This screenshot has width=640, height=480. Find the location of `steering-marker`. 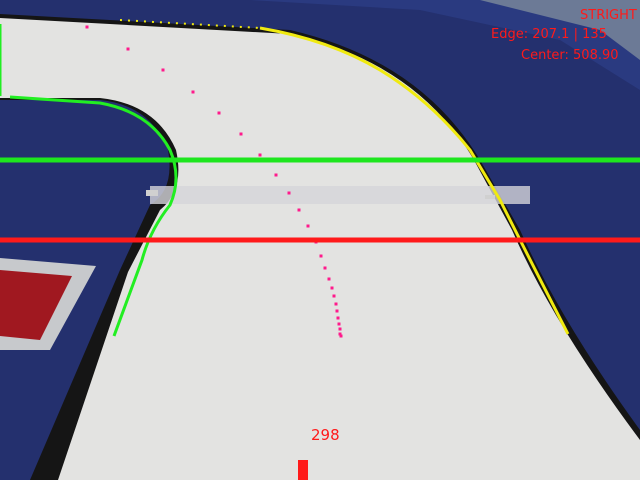

steering-marker is located at coordinates (303, 470).